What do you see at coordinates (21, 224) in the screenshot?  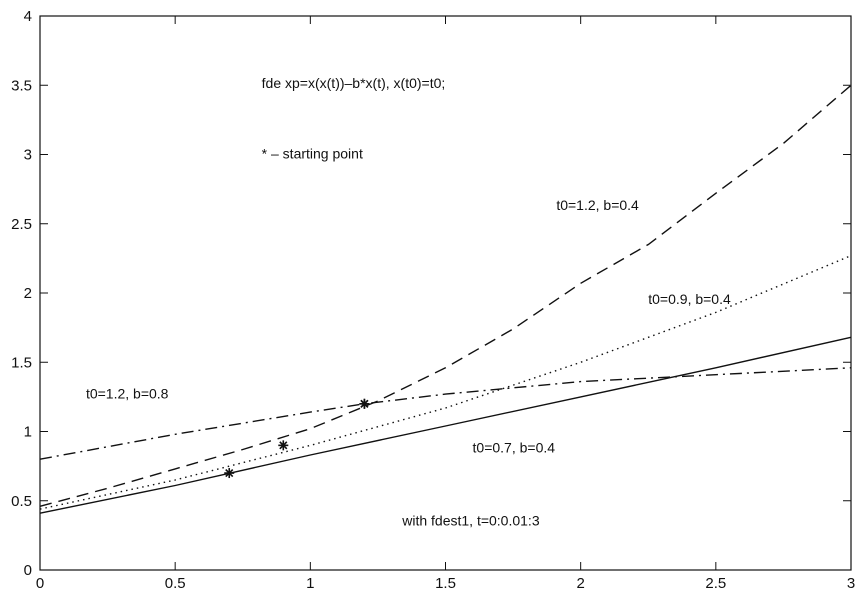 I see `y-tick-label: 2.5` at bounding box center [21, 224].